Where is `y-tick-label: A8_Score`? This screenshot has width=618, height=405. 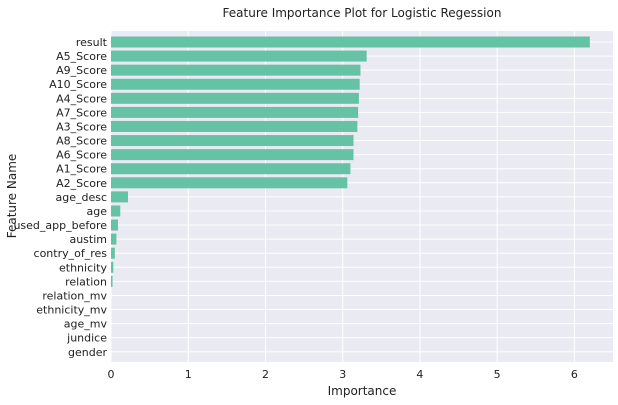 y-tick-label: A8_Score is located at coordinates (81, 141).